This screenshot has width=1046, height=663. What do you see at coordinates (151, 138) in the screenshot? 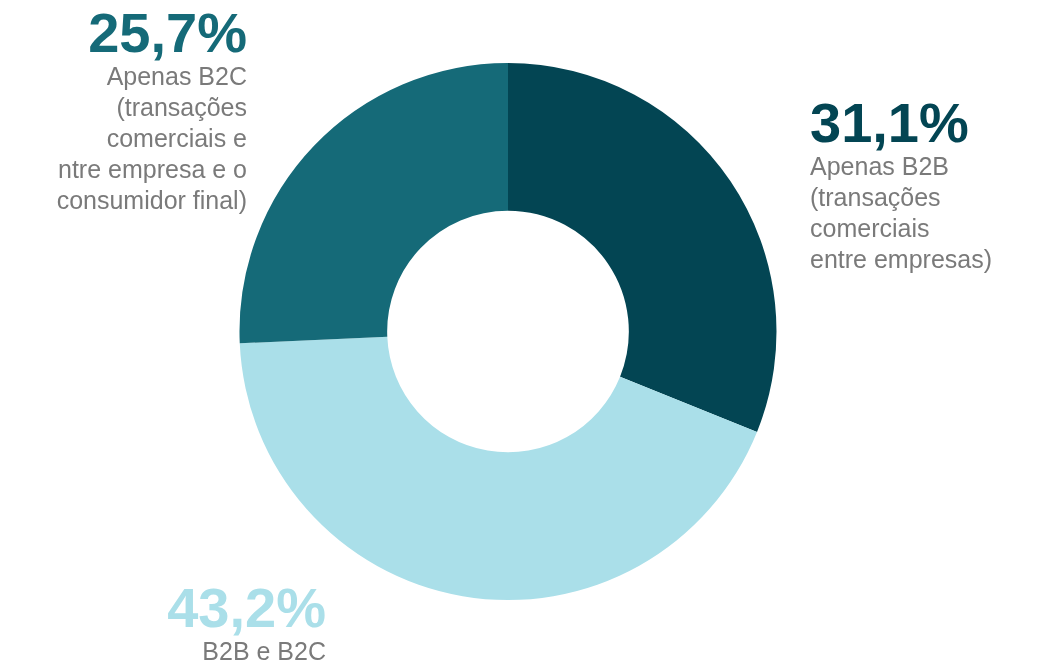
I see `slice-label: Apenas B2C (transações comerciais e ntre empresa e o consumidor final)` at bounding box center [151, 138].